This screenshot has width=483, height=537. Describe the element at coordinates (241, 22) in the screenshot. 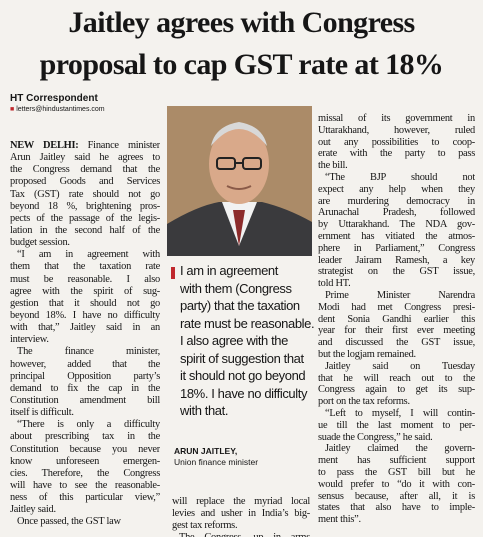

I see `headline: Jaitley agrees with Congress` at that location.